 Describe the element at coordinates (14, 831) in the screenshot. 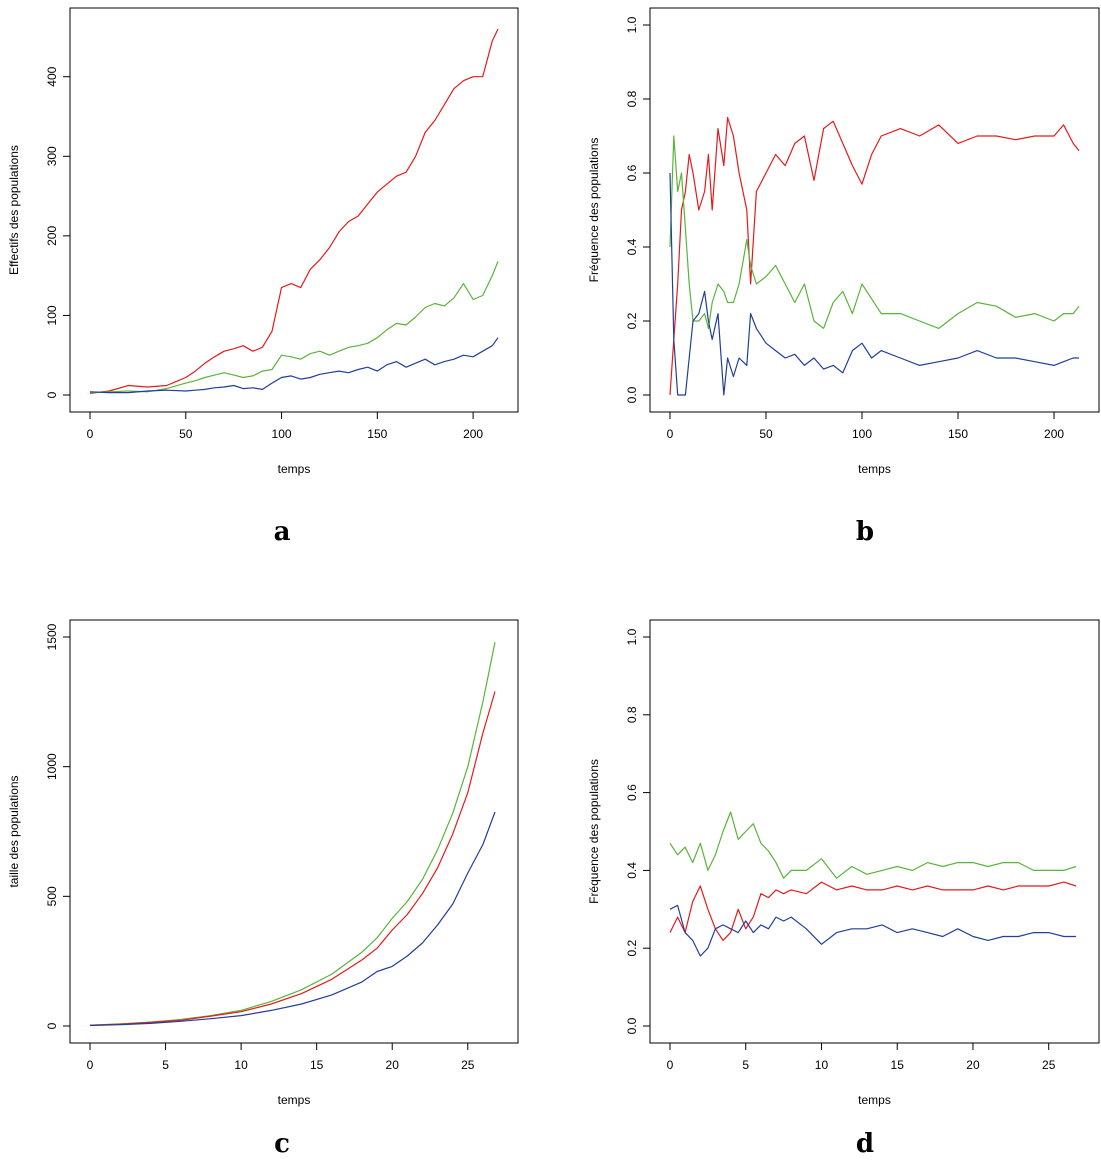

I see `y-axis-label: taille des populations` at that location.